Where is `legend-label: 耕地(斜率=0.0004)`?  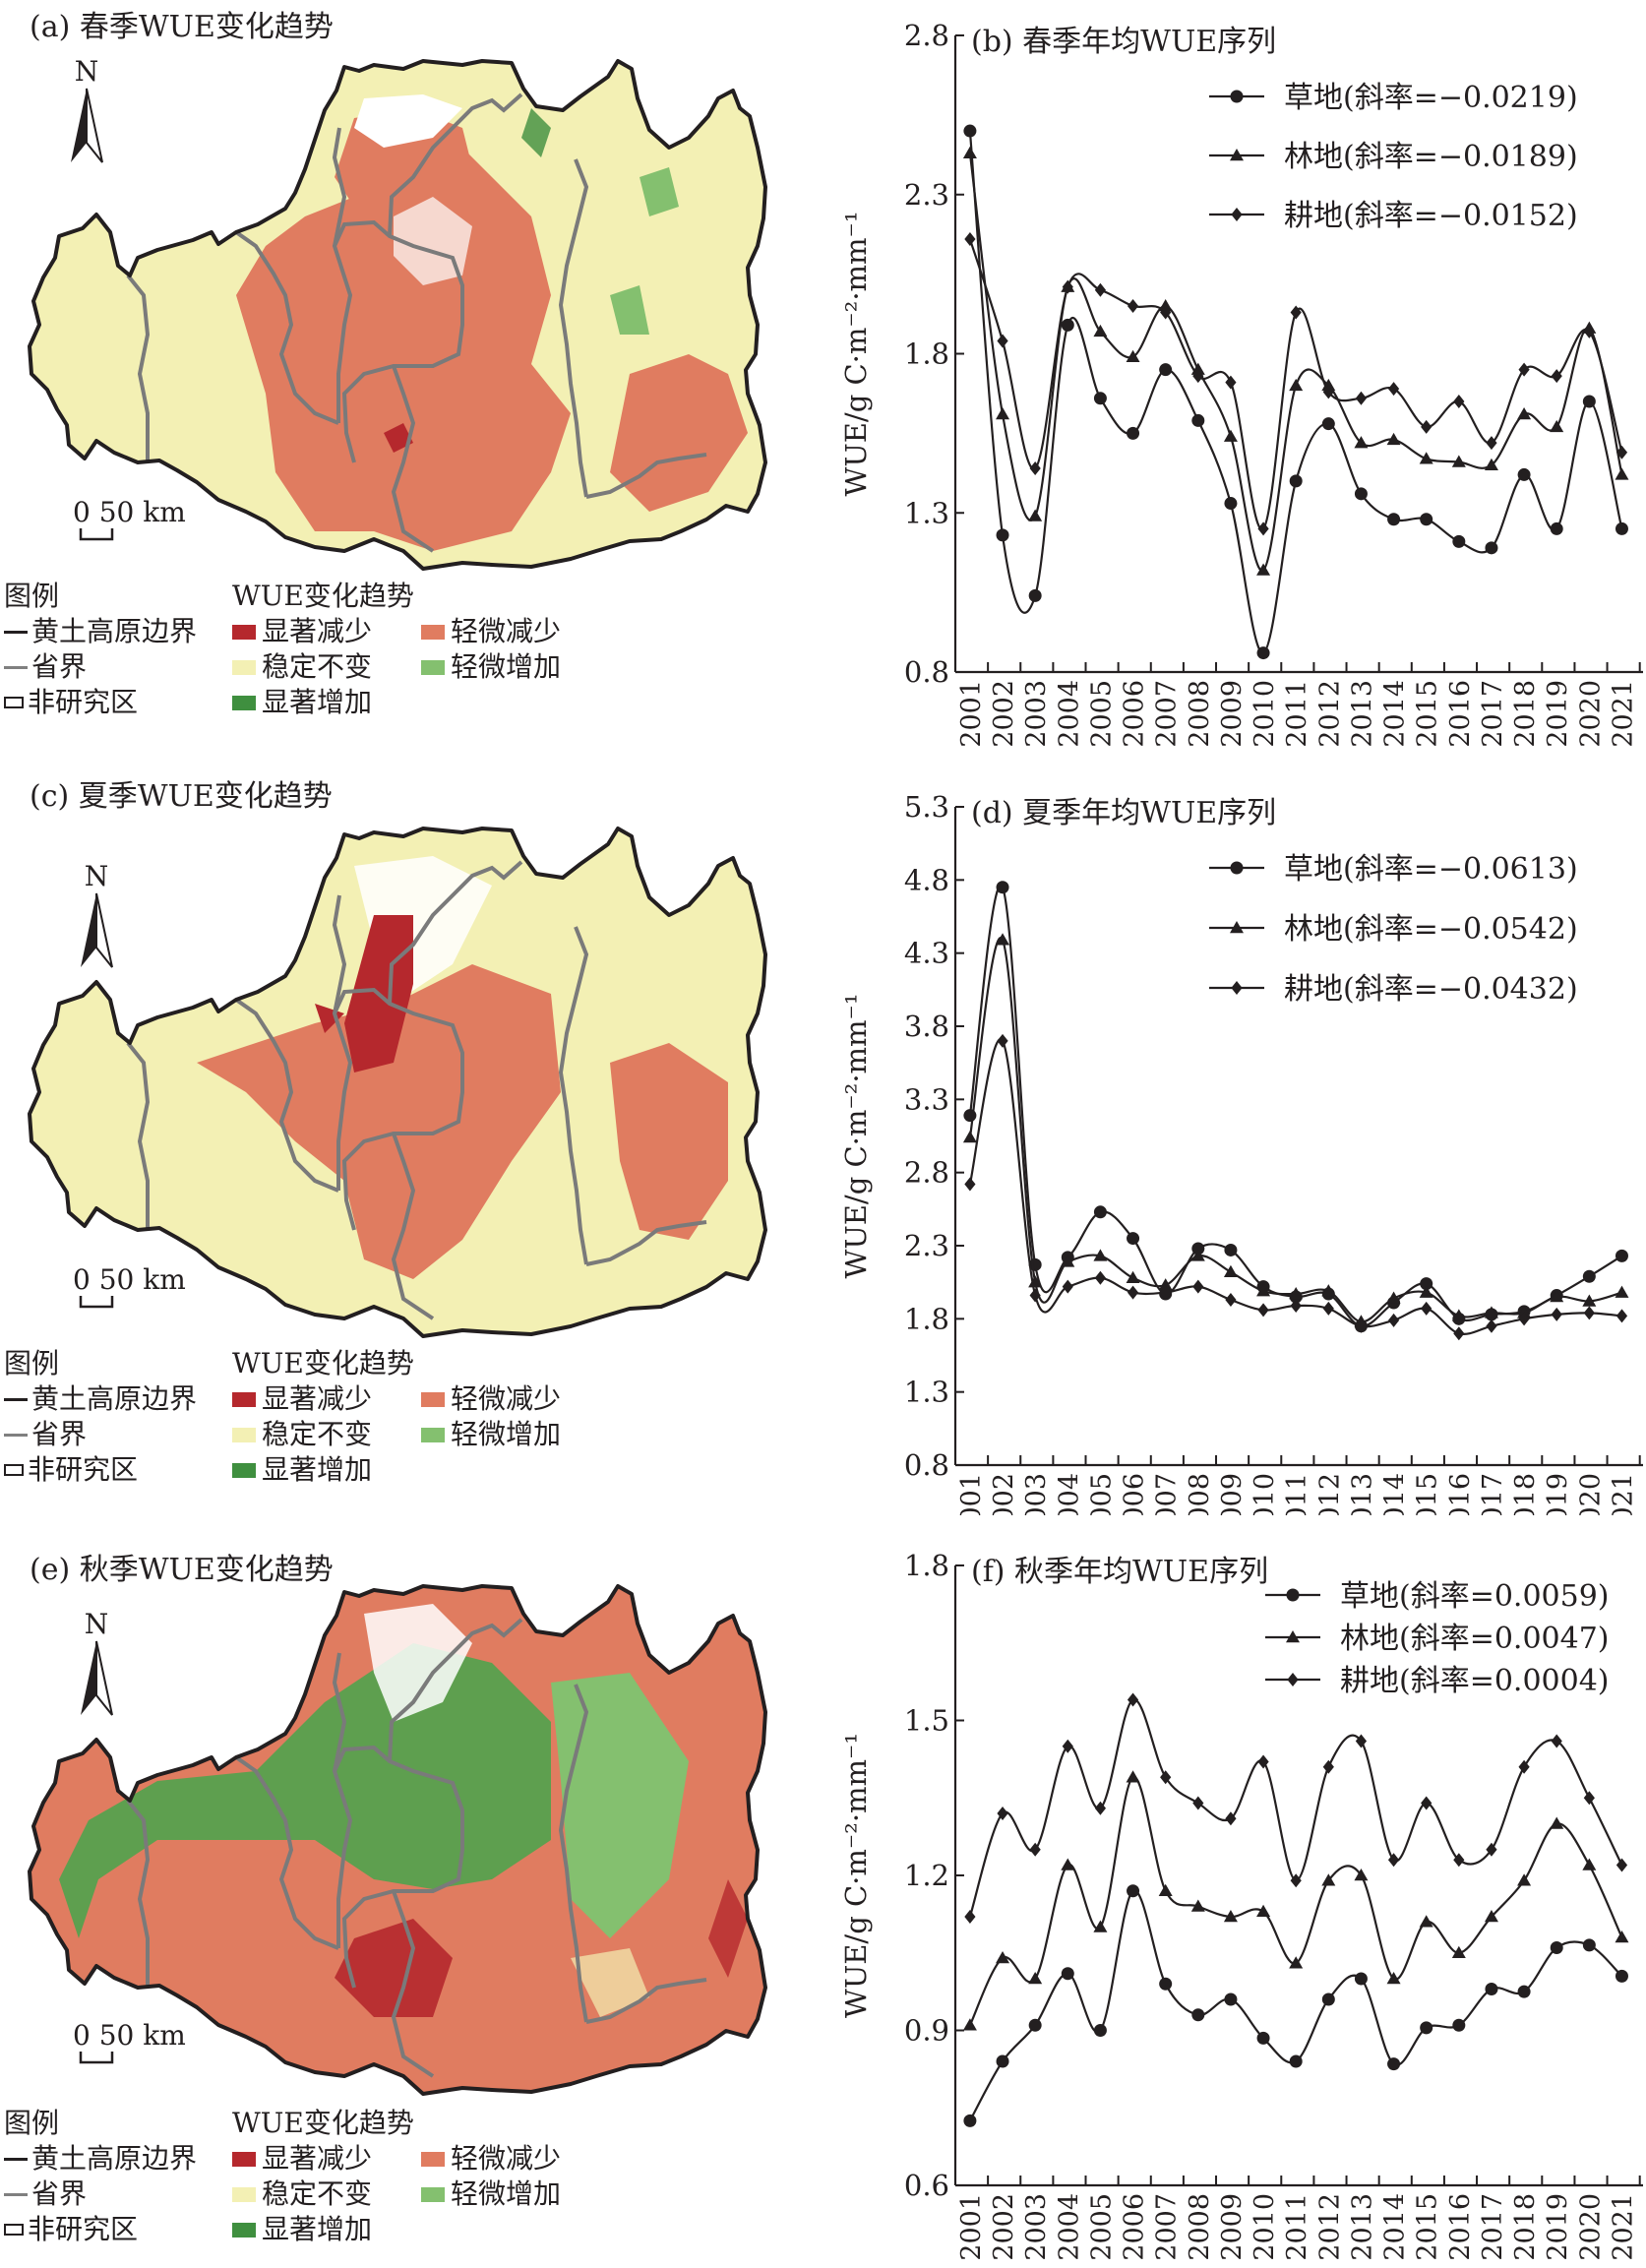
legend-label: 耕地(斜率=0.0004) is located at coordinates (1475, 1681).